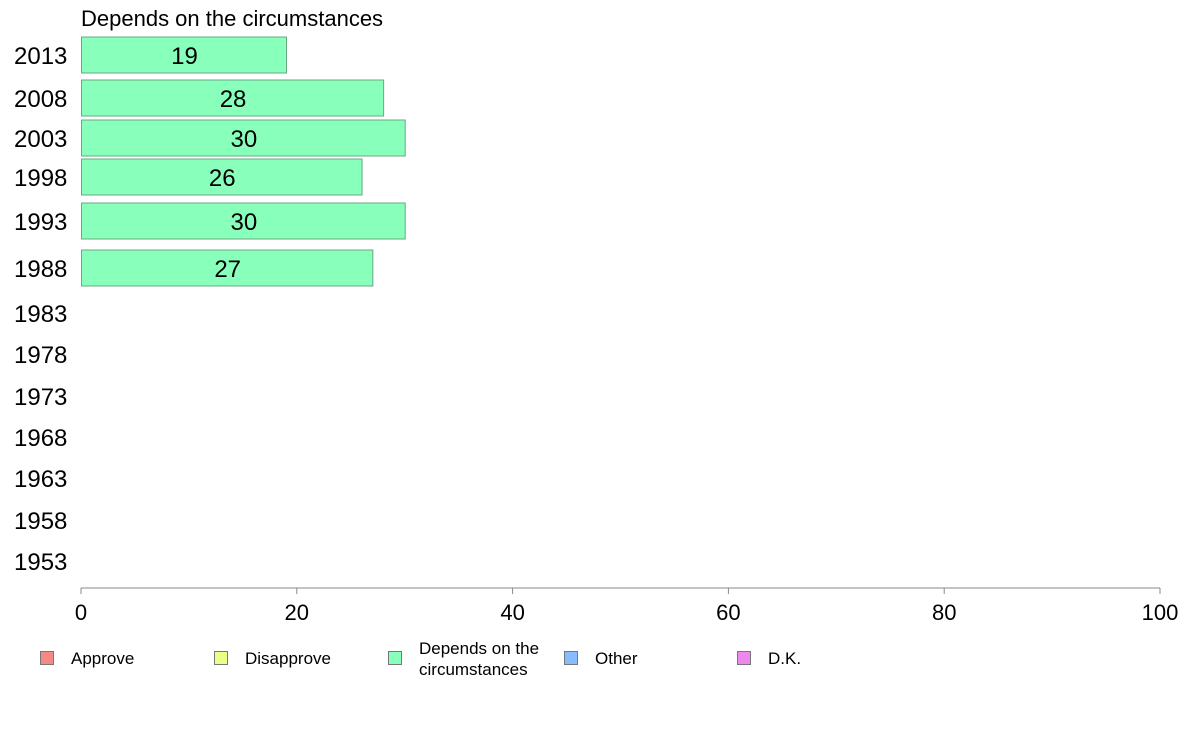 The width and height of the screenshot is (1188, 736). What do you see at coordinates (103, 658) in the screenshot?
I see `legend-label: Approve` at bounding box center [103, 658].